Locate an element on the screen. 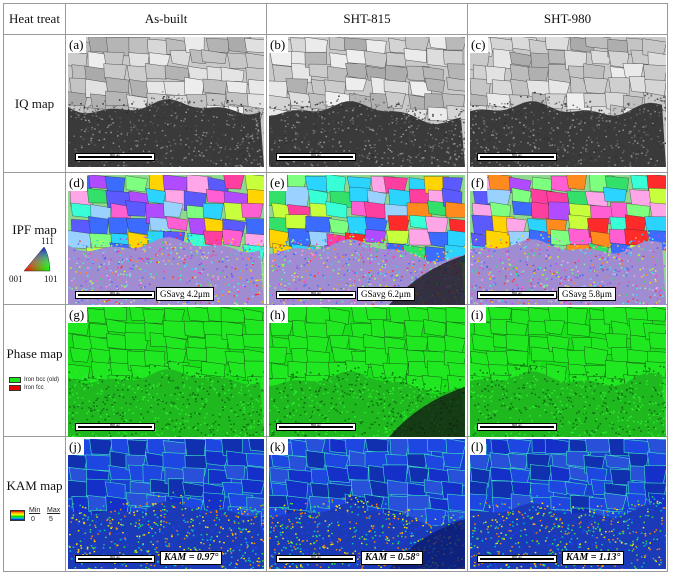 The height and width of the screenshot is (577, 673). grain-size-label: GSavg 4.2μm is located at coordinates (185, 294).